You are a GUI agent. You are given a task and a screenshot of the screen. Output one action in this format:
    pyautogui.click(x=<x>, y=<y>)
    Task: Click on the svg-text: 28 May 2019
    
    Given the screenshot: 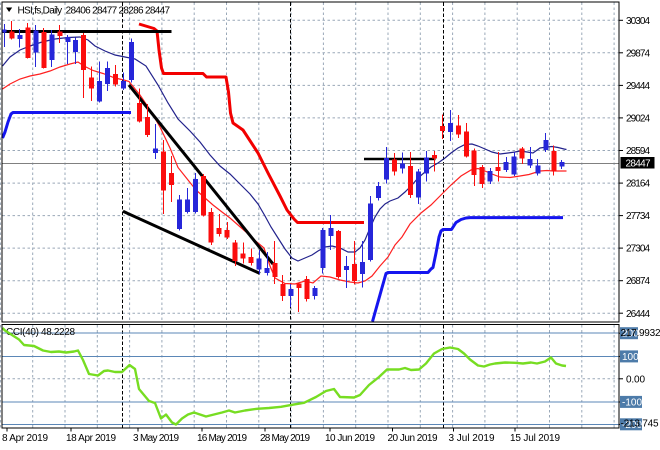 What is the action you would take?
    pyautogui.click(x=285, y=438)
    